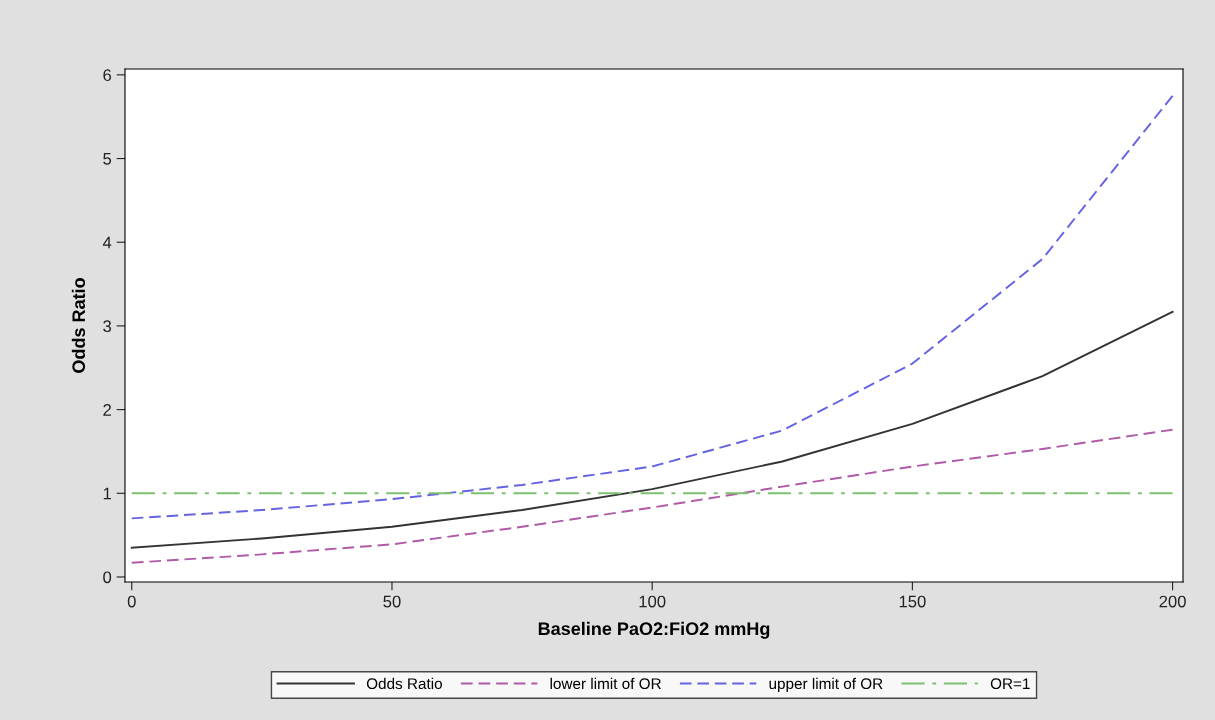 Image resolution: width=1215 pixels, height=720 pixels. I want to click on y-tick-label: 3, so click(107, 326).